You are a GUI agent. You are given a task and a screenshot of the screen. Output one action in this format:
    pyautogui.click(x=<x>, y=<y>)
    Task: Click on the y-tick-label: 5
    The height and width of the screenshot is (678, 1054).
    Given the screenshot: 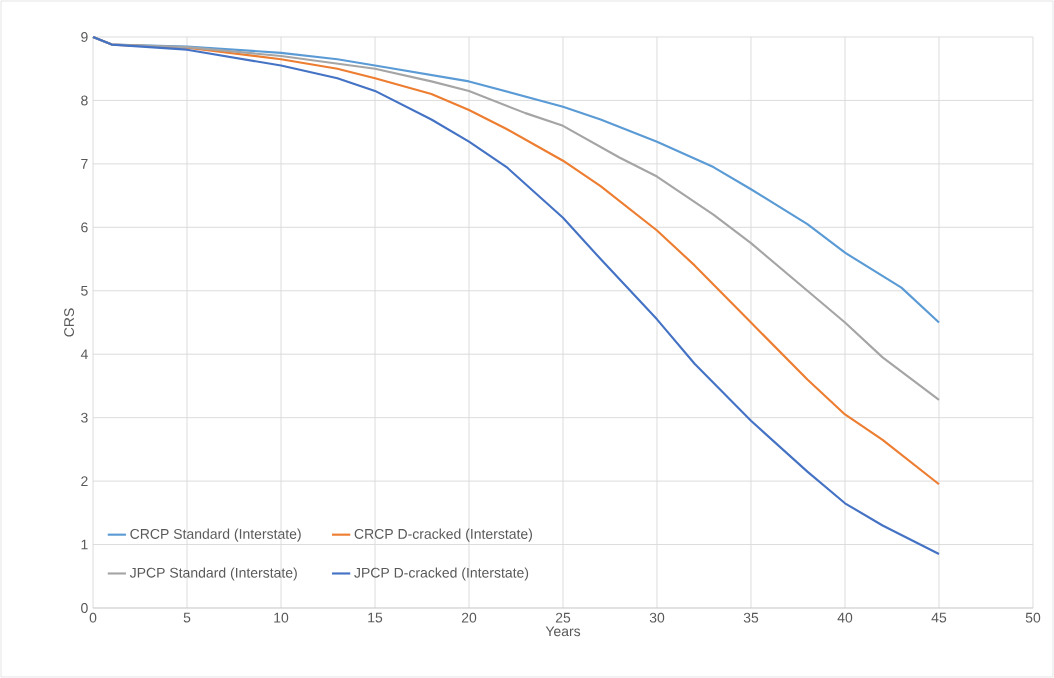 What is the action you would take?
    pyautogui.click(x=84, y=290)
    